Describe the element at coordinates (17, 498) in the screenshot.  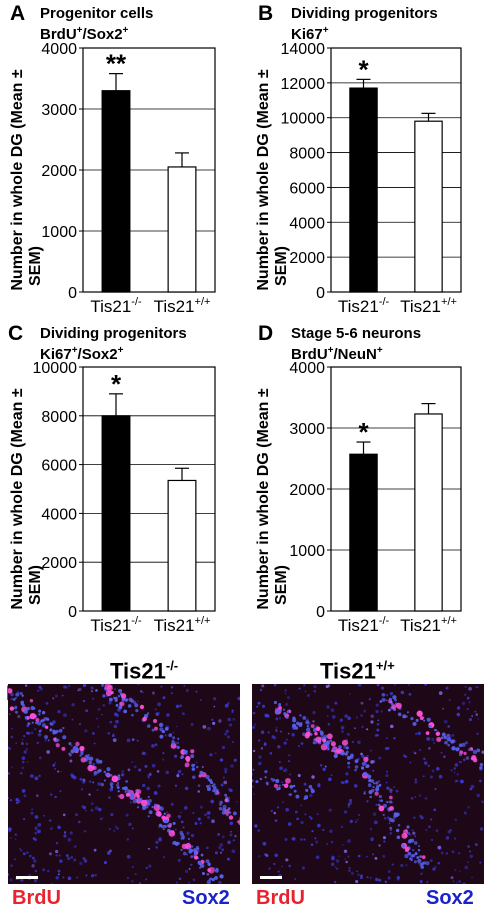
I see `ylabel-c-line1: Number in whole DG (Mean ±` at that location.